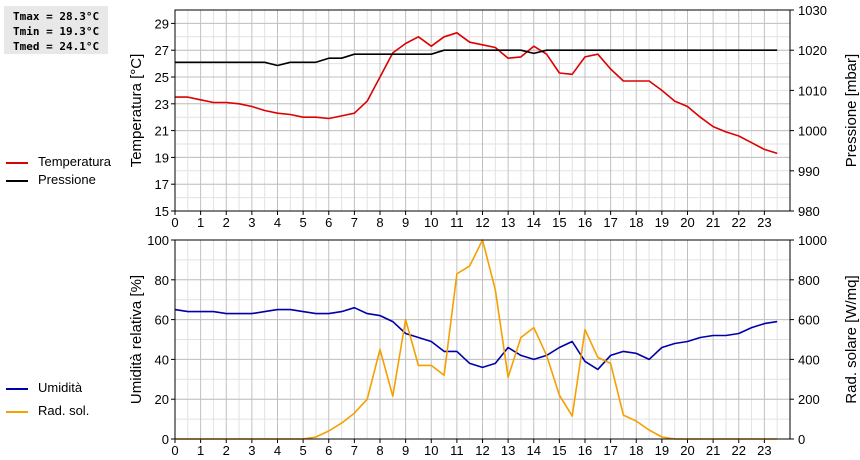  Describe the element at coordinates (162, 399) in the screenshot. I see `y-left-tick-label: 20` at that location.